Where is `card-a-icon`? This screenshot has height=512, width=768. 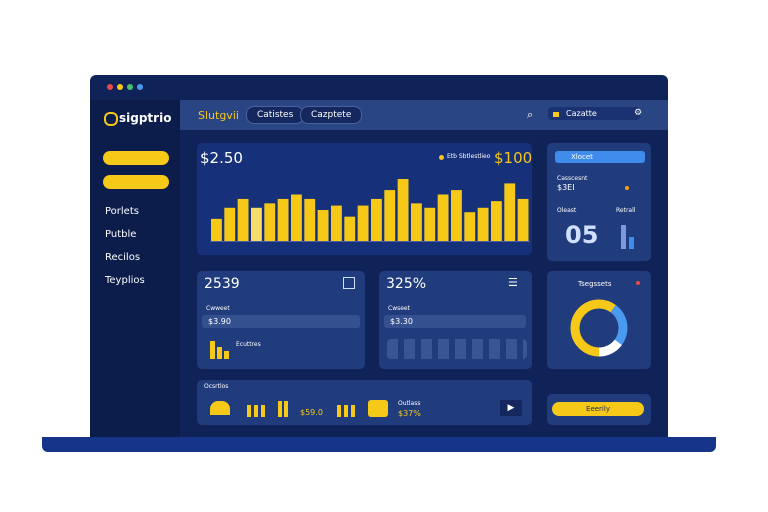 card-a-icon is located at coordinates (349, 283).